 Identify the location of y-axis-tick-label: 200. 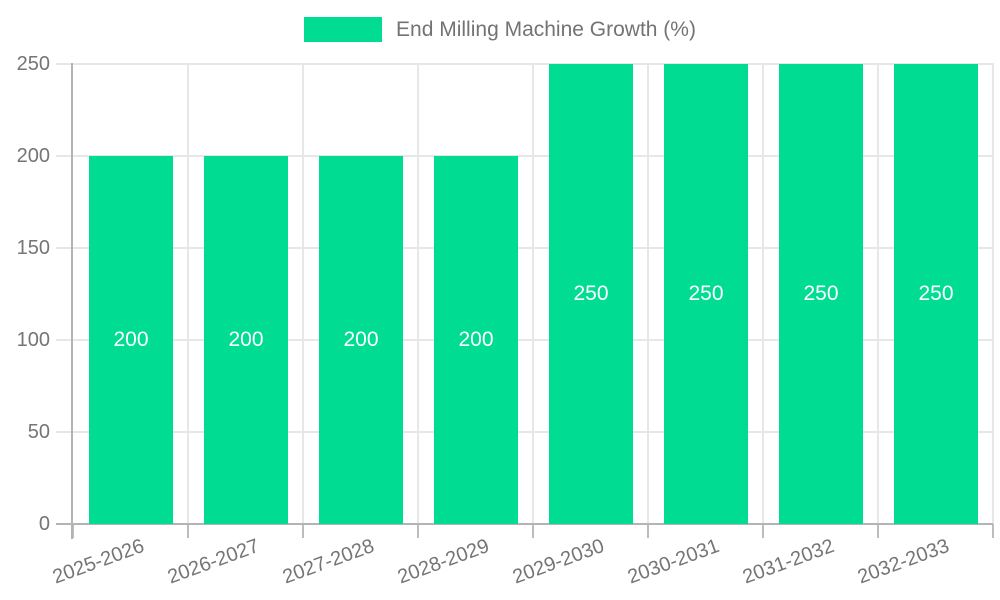
(33, 156).